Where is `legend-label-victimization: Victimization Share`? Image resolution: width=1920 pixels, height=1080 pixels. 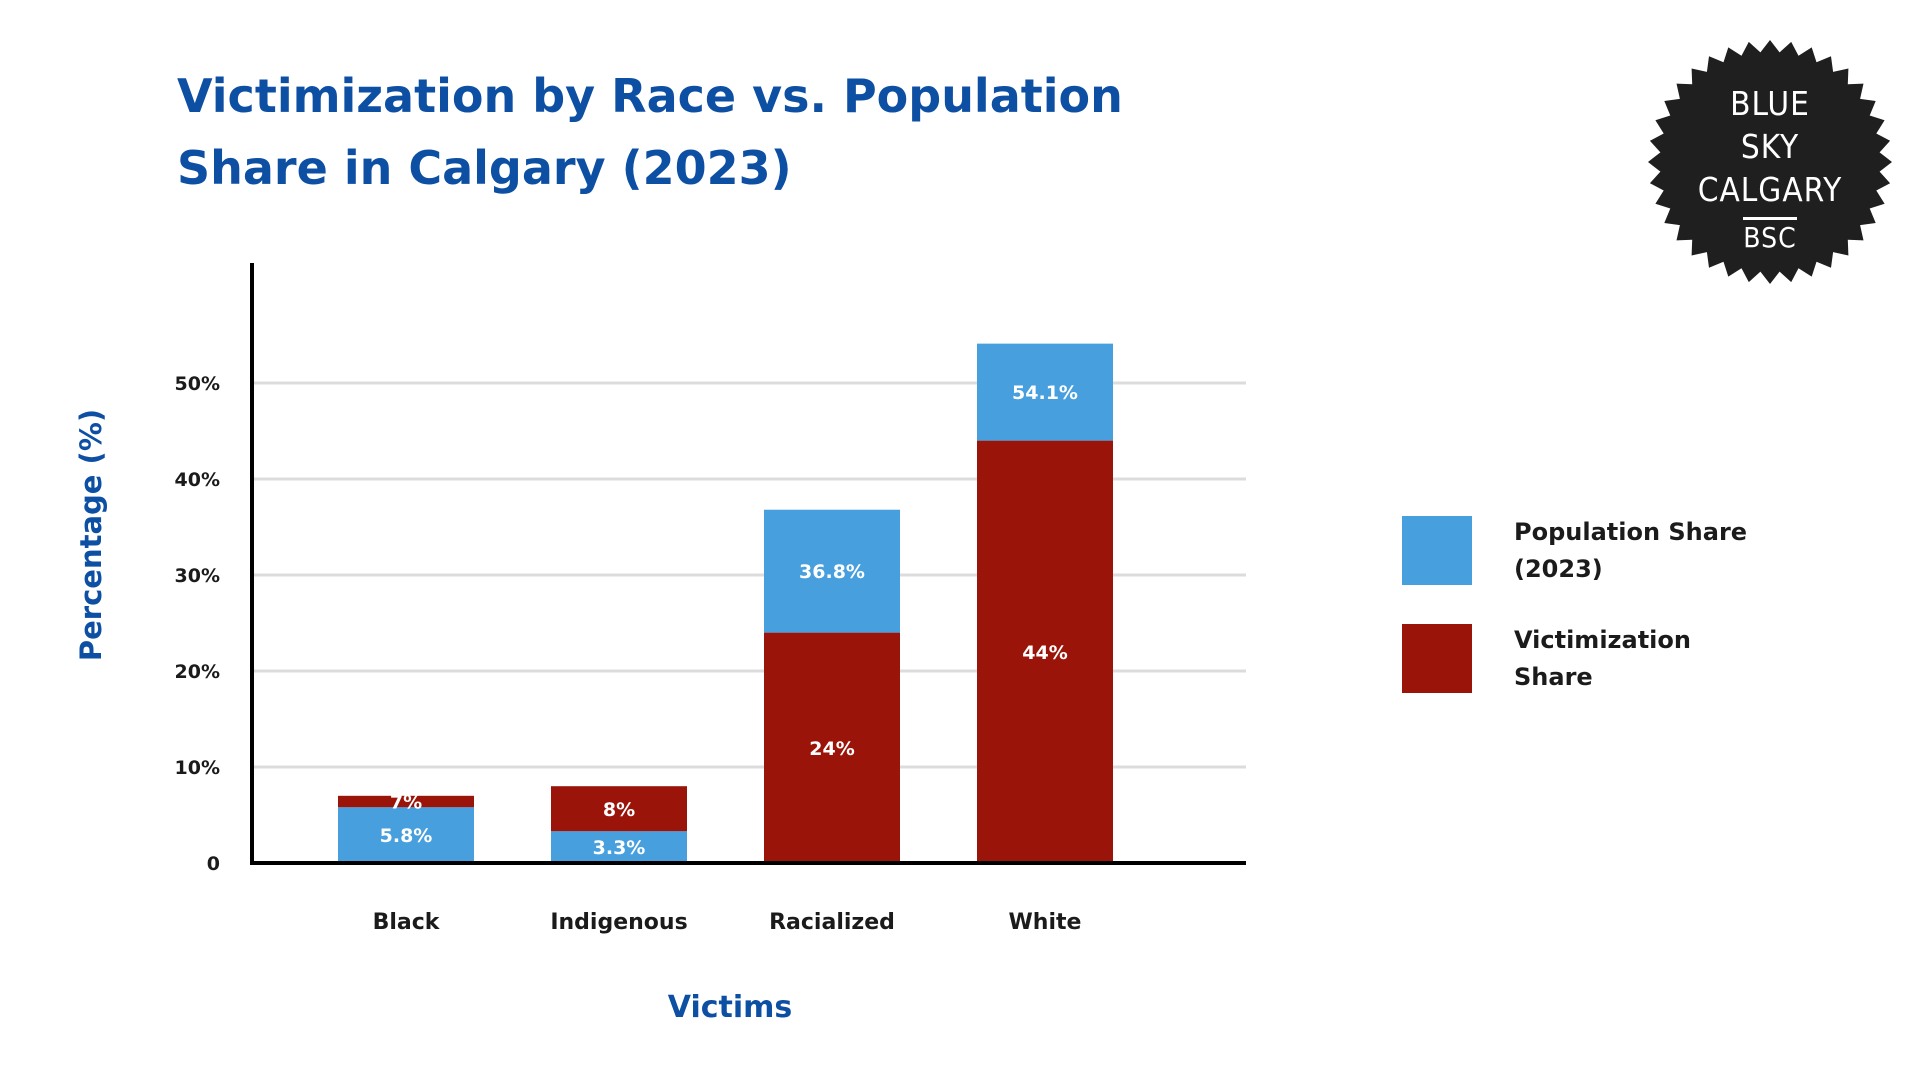
legend-label-victimization: Victimization Share is located at coordinates (1602, 658).